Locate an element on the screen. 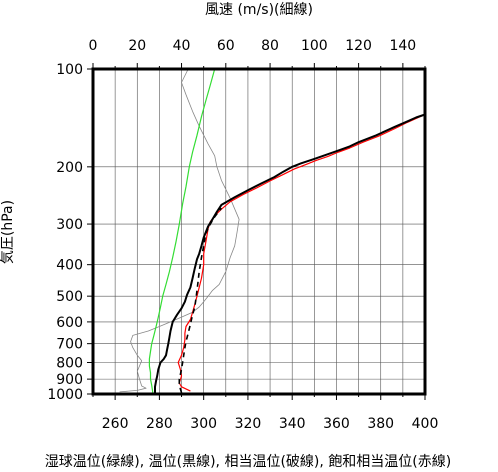  top-tick-label: 140 is located at coordinates (402, 46).